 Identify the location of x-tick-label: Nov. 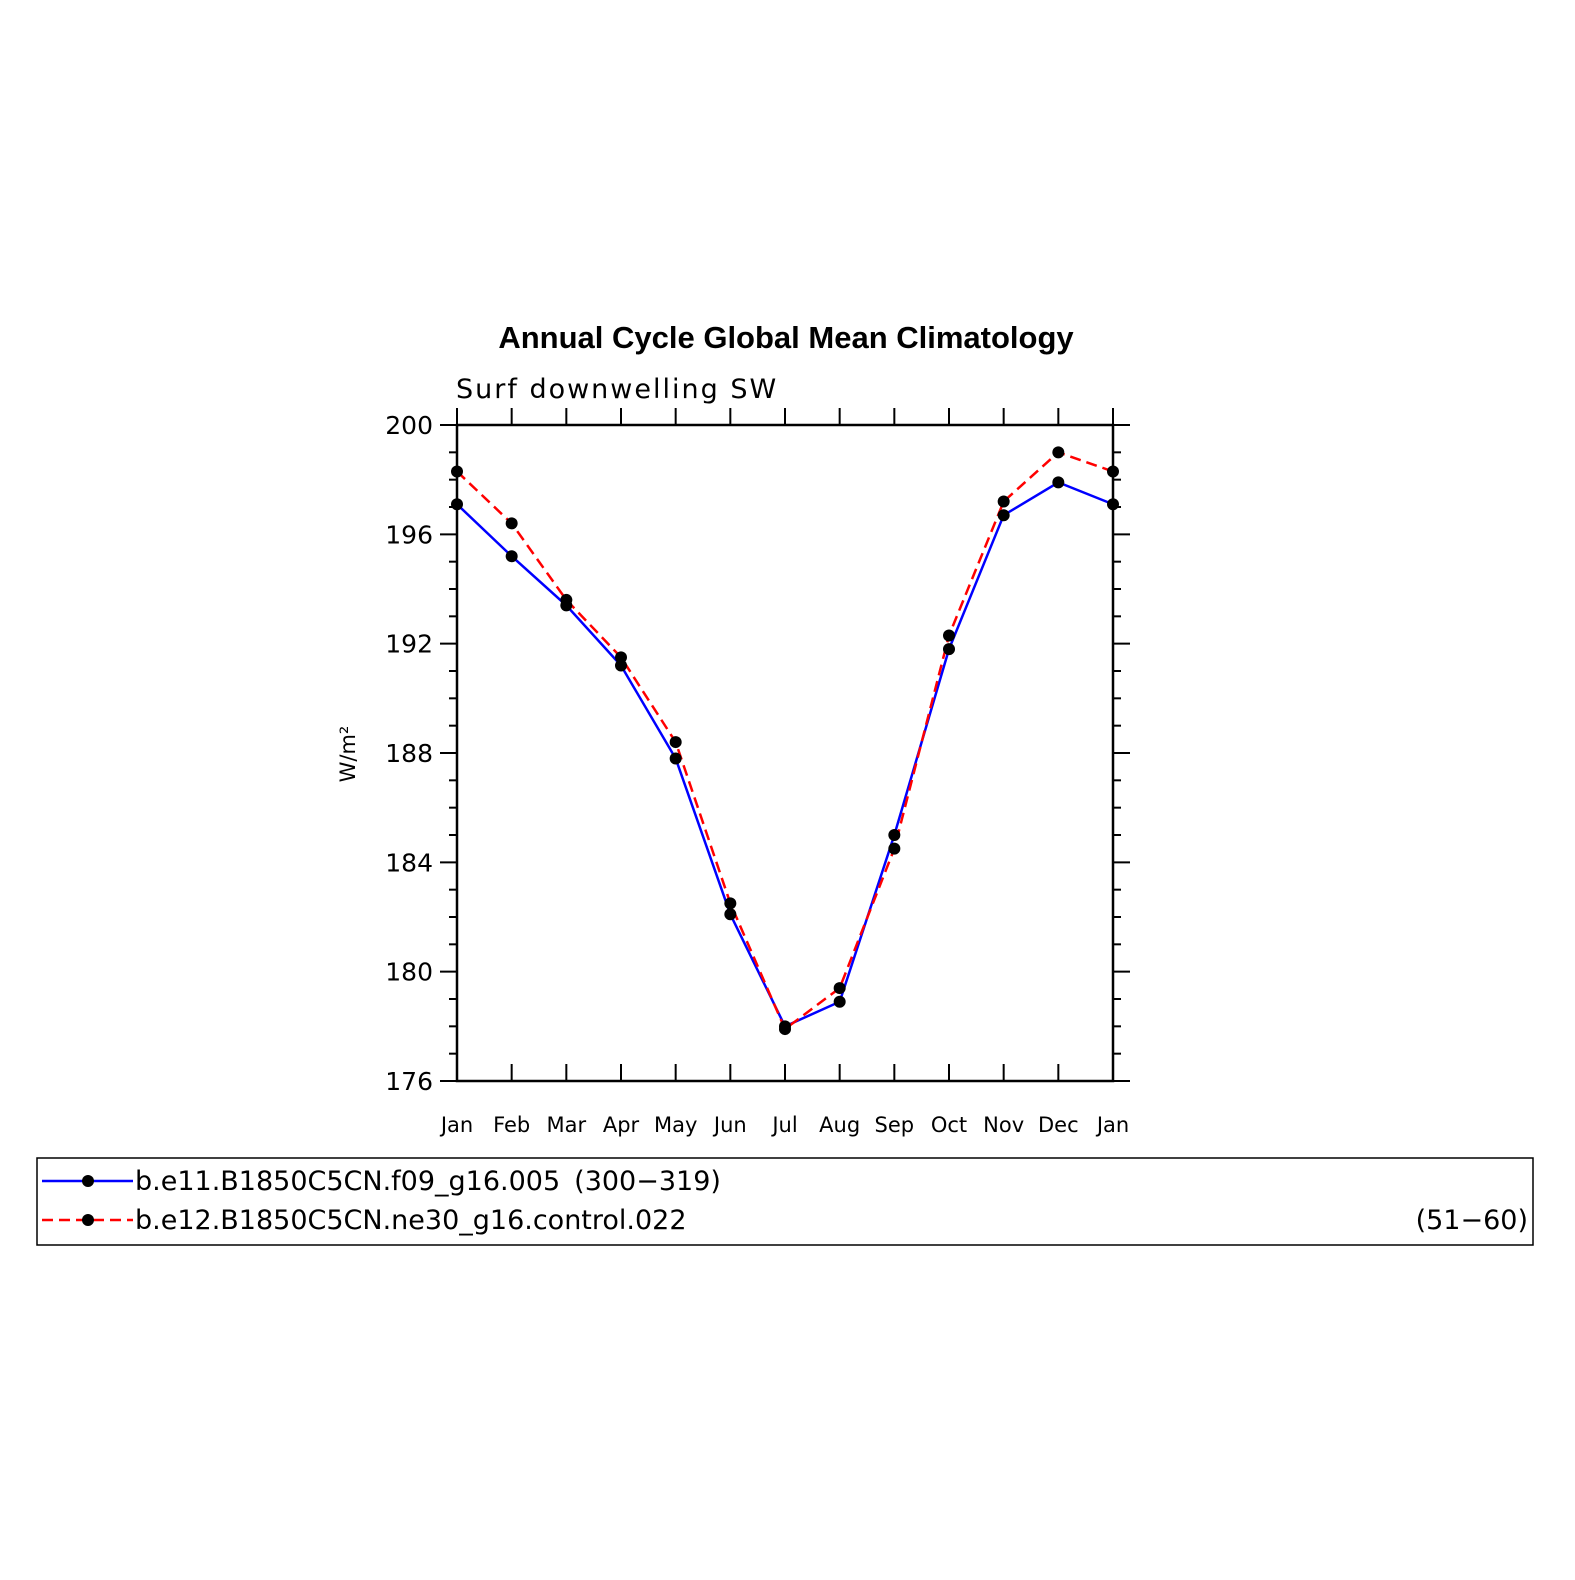
(1003, 1125).